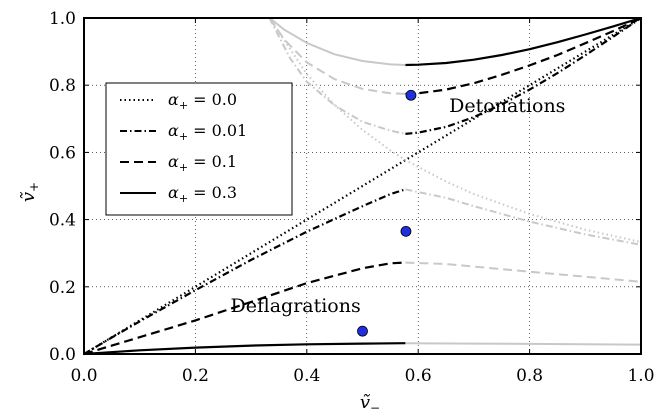 This screenshot has width=662, height=414. What do you see at coordinates (640, 376) in the screenshot?
I see `x-tick-label: 1.0` at bounding box center [640, 376].